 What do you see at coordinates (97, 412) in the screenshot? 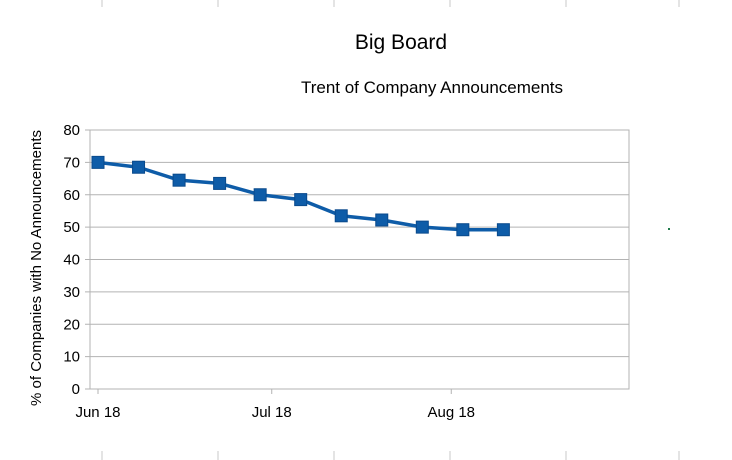
I see `x-tick-label: Jun 18` at bounding box center [97, 412].